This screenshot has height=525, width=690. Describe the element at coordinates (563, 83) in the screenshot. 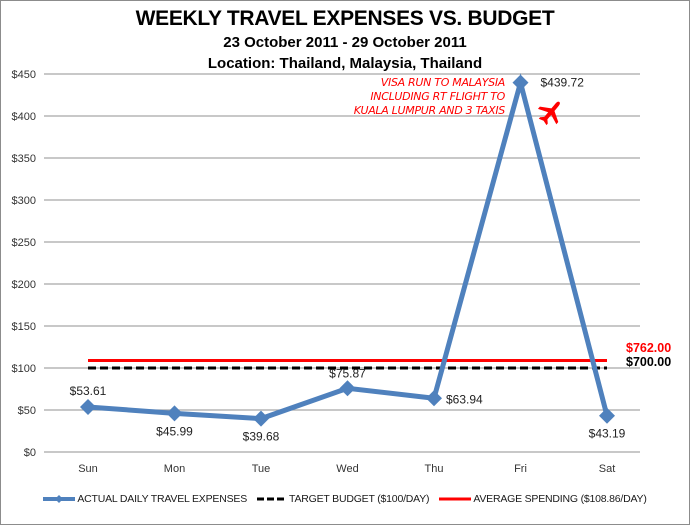

I see `data-value-label: $439.72` at that location.